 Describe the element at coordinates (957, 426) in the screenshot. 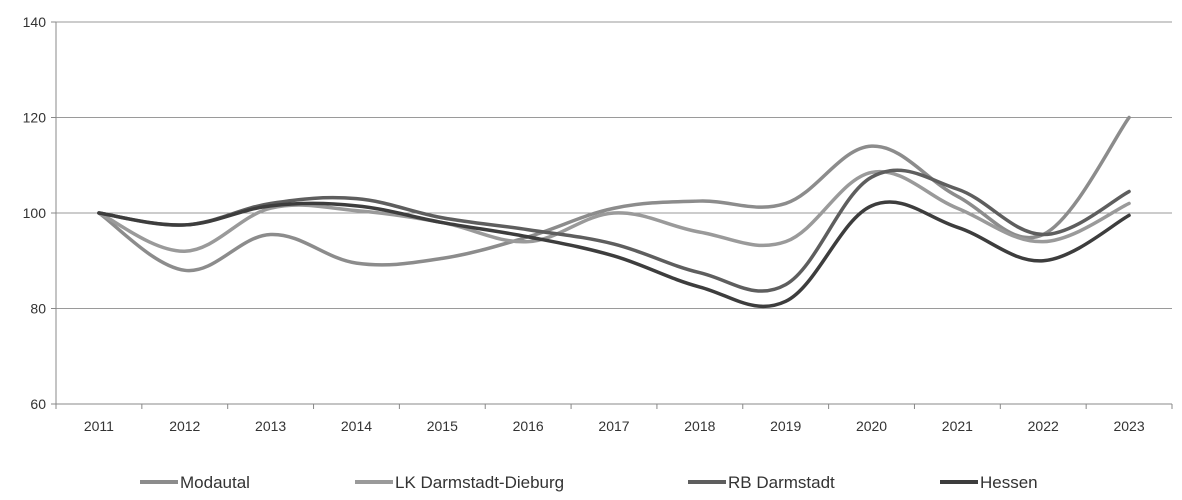

I see `x-tick-label: 2021` at that location.